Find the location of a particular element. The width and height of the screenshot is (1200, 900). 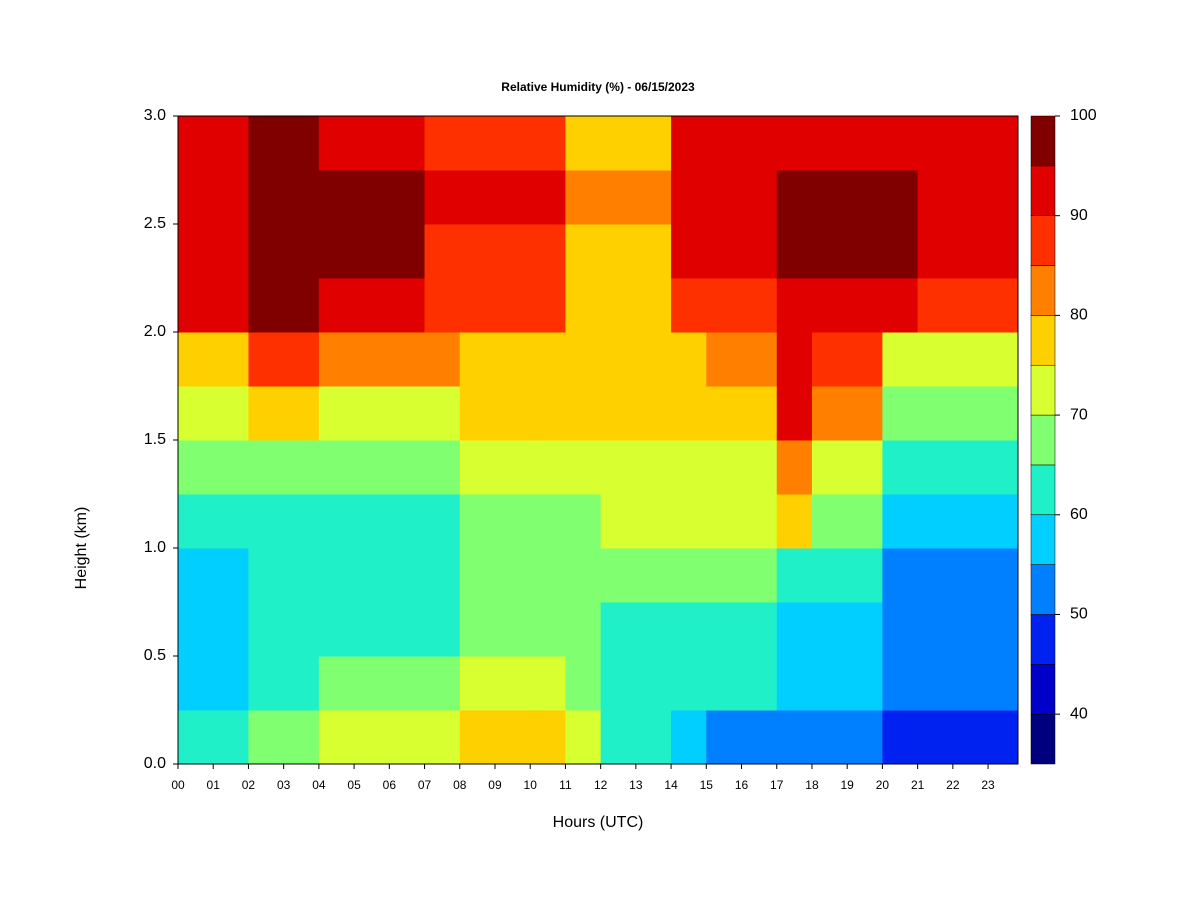

x-tick-label: 18 is located at coordinates (812, 785).